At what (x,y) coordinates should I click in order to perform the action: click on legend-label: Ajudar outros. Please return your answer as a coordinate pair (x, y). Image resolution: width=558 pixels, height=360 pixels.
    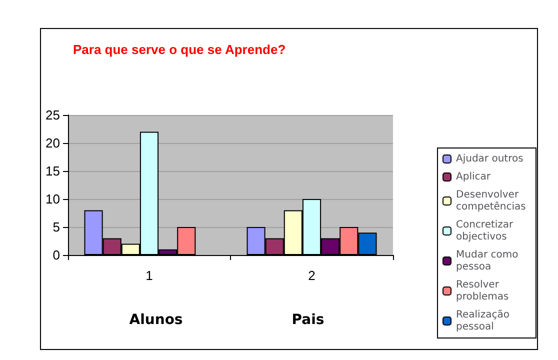
    Looking at the image, I should click on (490, 159).